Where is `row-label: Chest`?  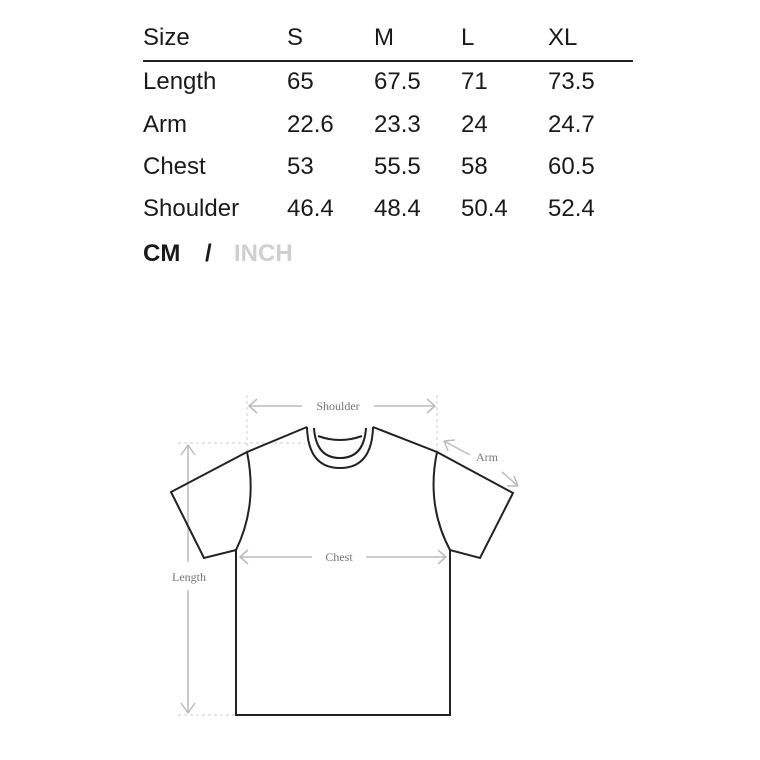
row-label: Chest is located at coordinates (174, 166).